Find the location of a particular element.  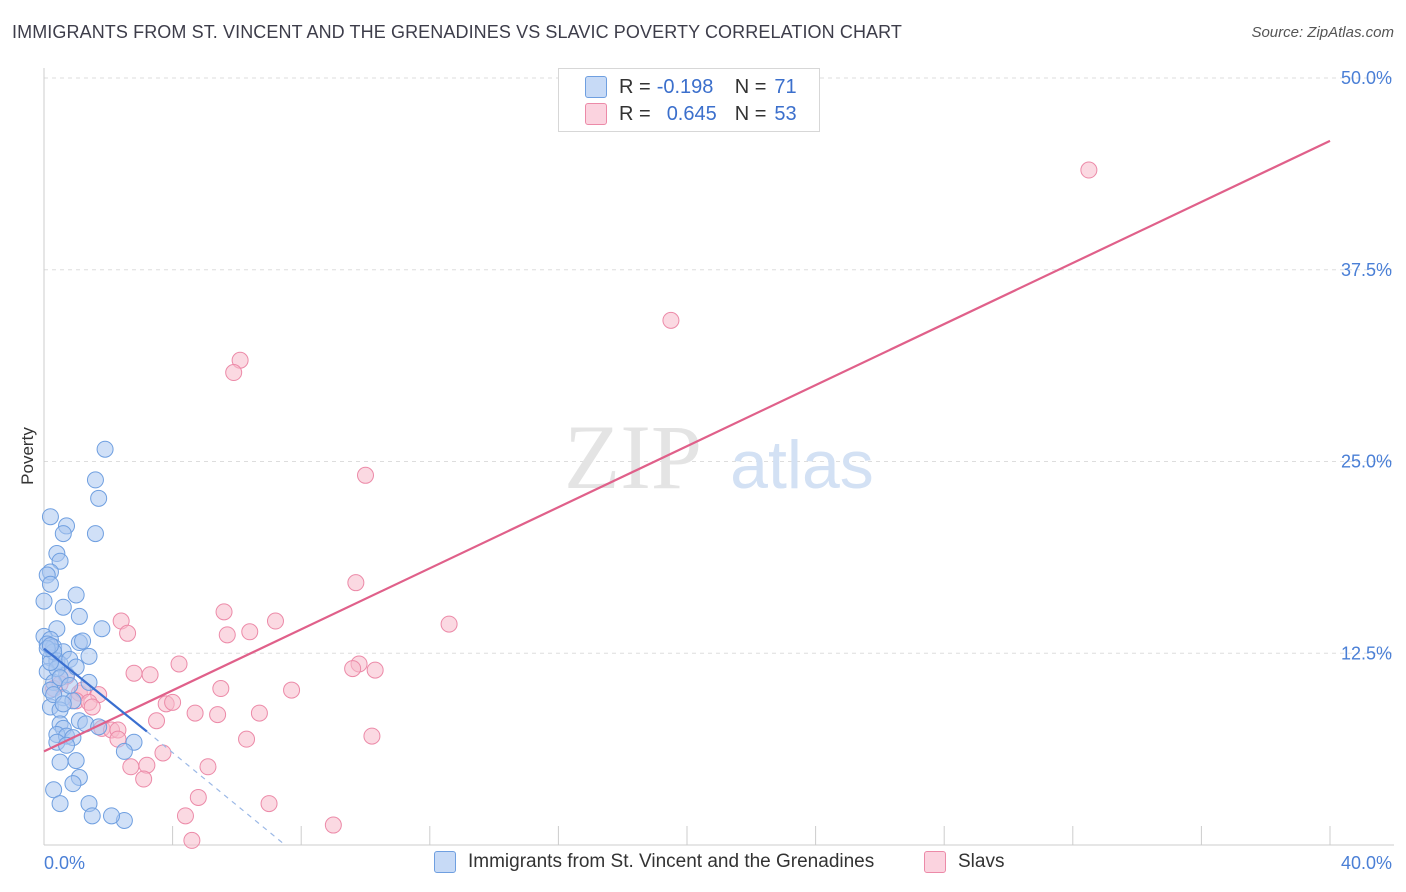

legend-label: Slavs is located at coordinates (981, 861).